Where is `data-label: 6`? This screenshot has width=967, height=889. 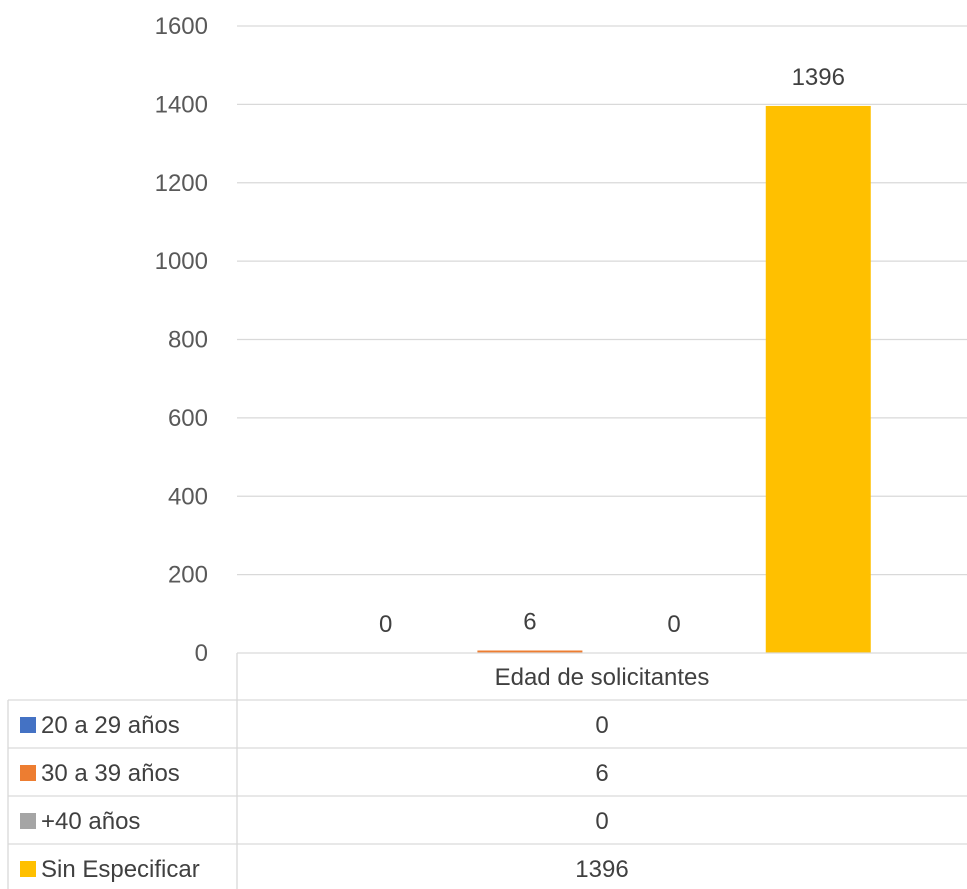 data-label: 6 is located at coordinates (529, 622).